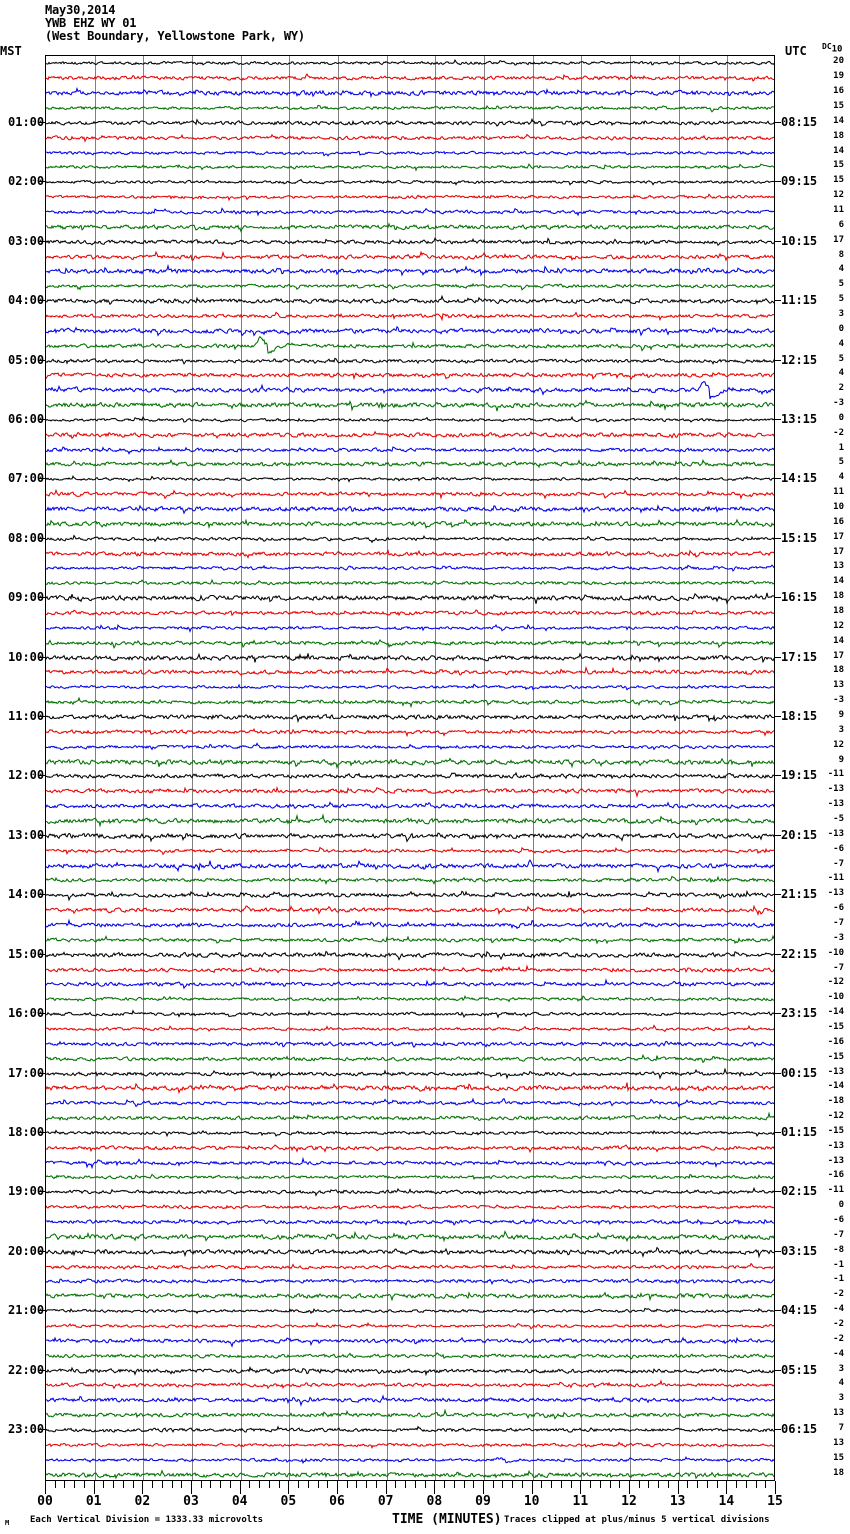 The width and height of the screenshot is (850, 1534). What do you see at coordinates (799, 1191) in the screenshot?
I see `utc-hour-label: 02:15` at bounding box center [799, 1191].